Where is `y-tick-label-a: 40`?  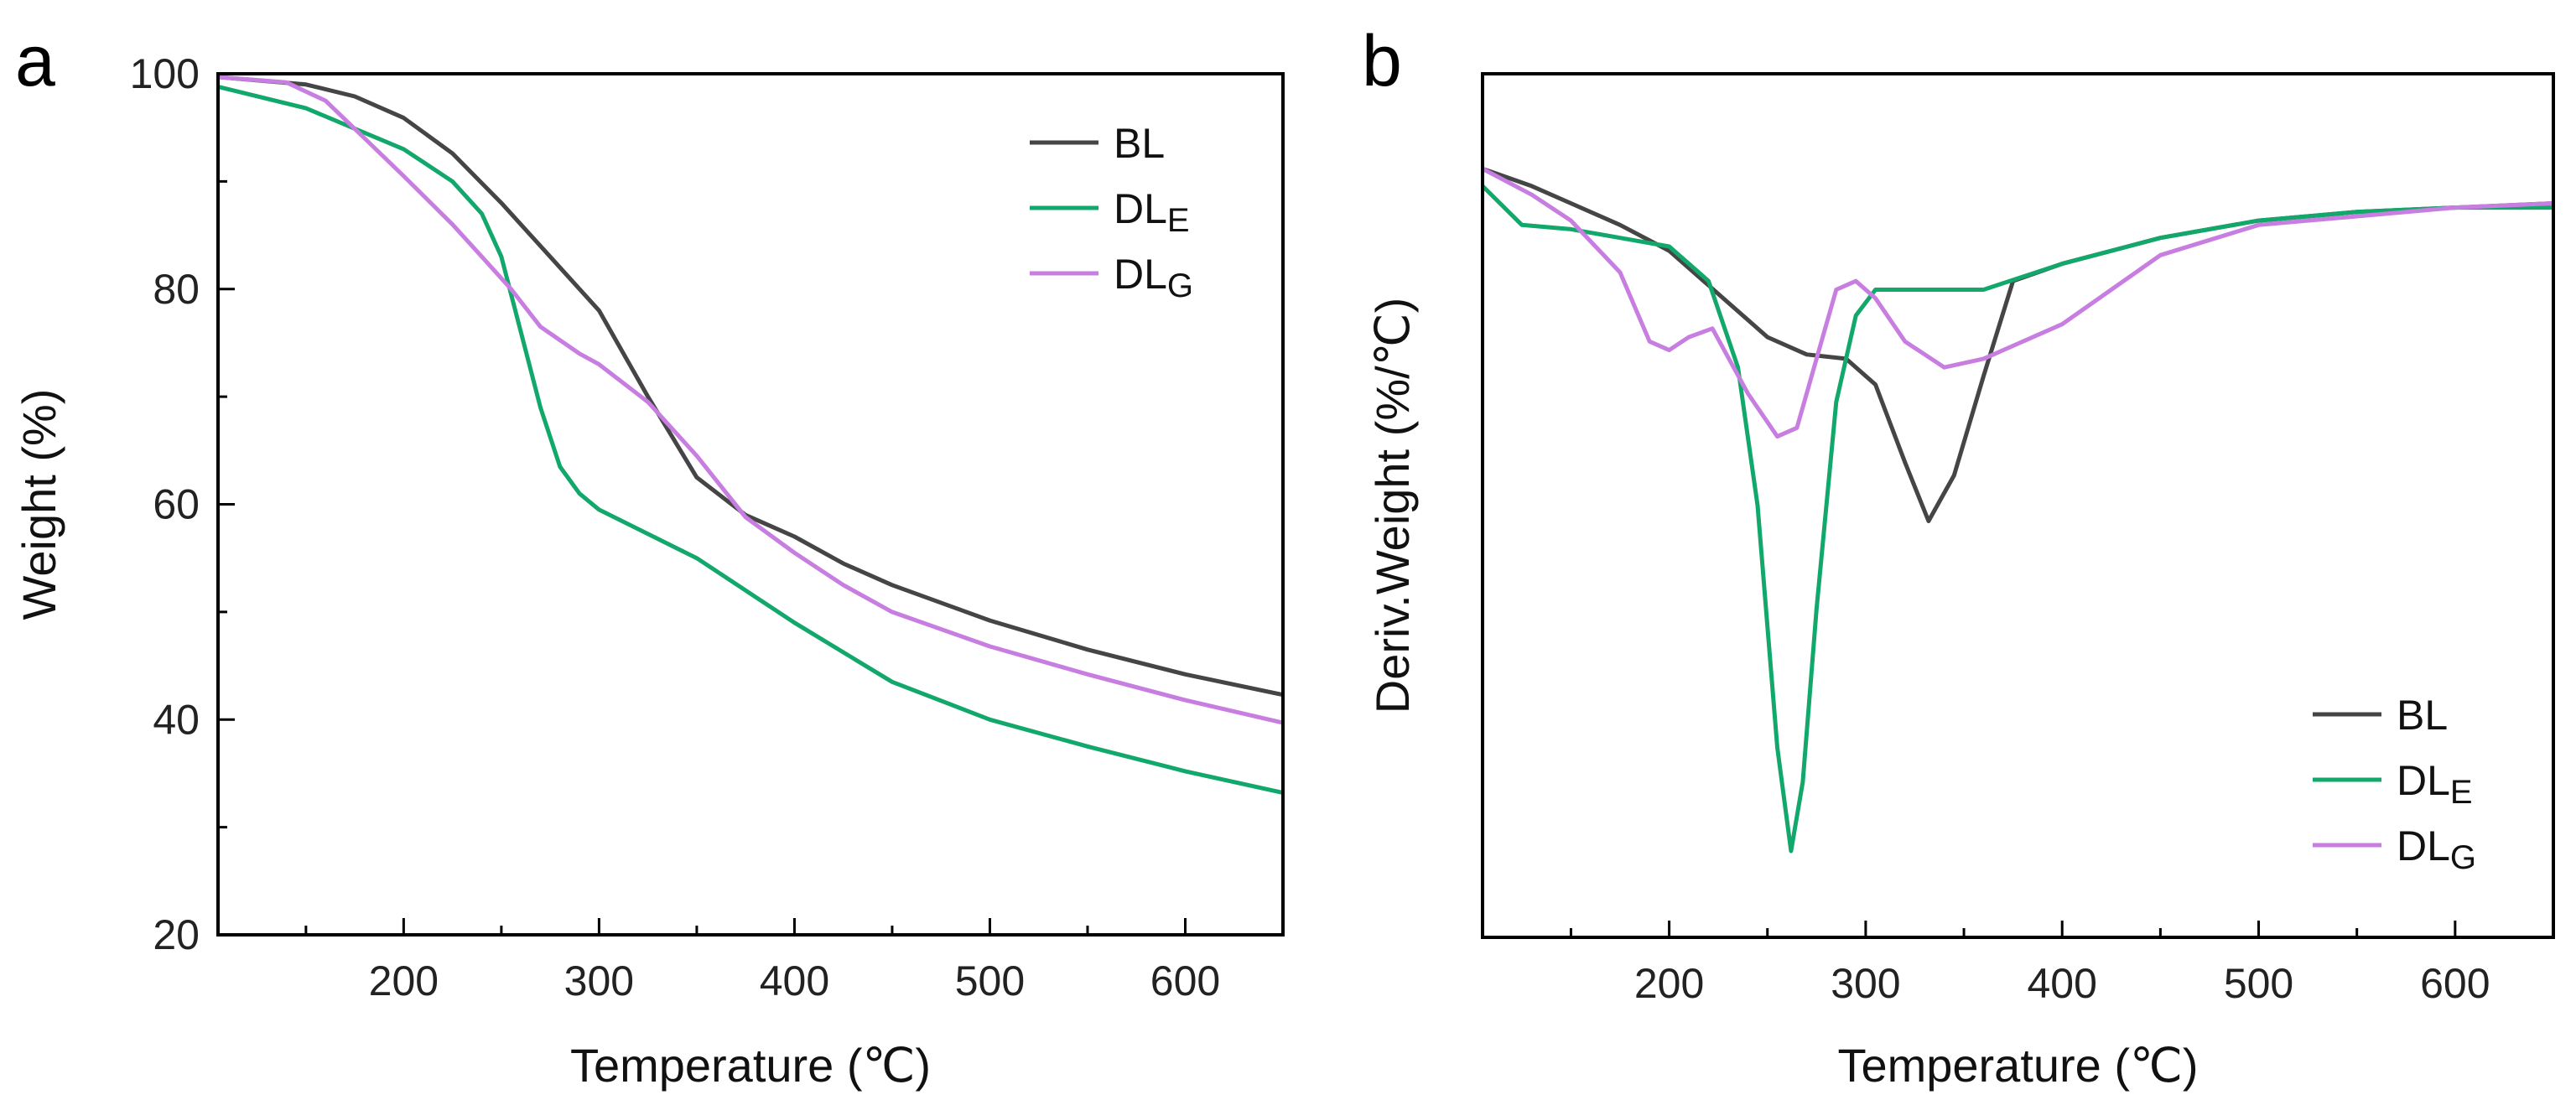 y-tick-label-a: 40 is located at coordinates (176, 719).